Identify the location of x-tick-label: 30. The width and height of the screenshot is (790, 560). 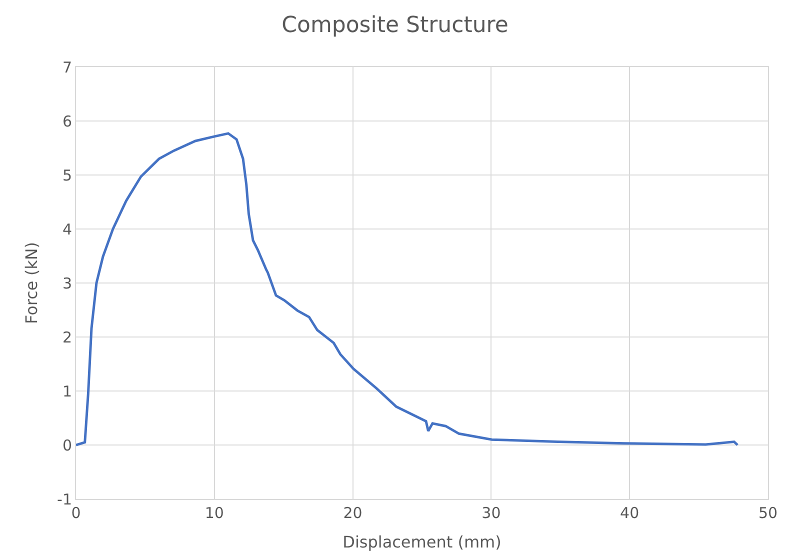
(491, 513).